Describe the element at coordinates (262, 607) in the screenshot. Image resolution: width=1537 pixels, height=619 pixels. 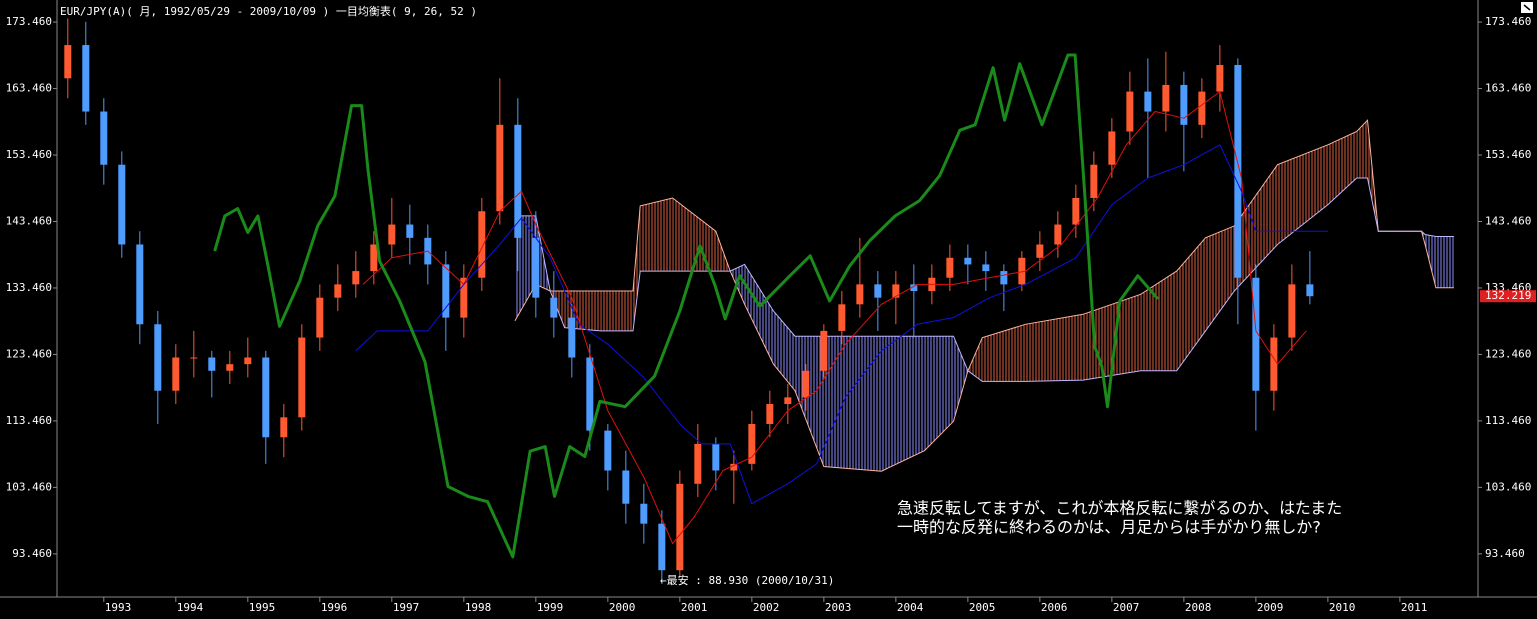
I see `x-tick-label: 1995` at that location.